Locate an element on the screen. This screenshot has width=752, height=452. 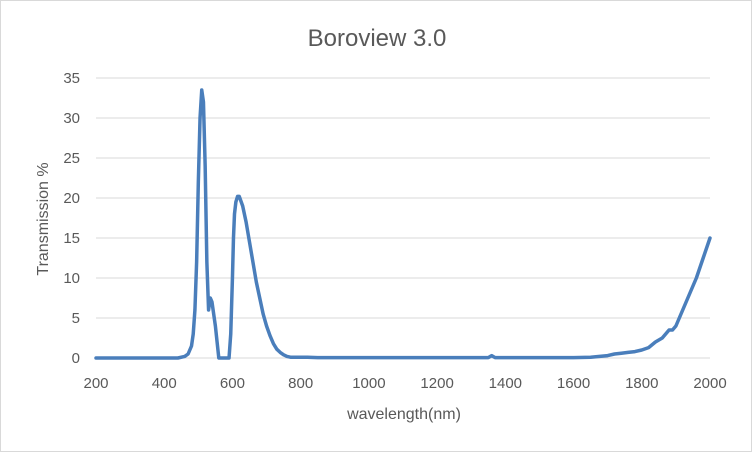
x-tick-label-2000: 2000 is located at coordinates (709, 383).